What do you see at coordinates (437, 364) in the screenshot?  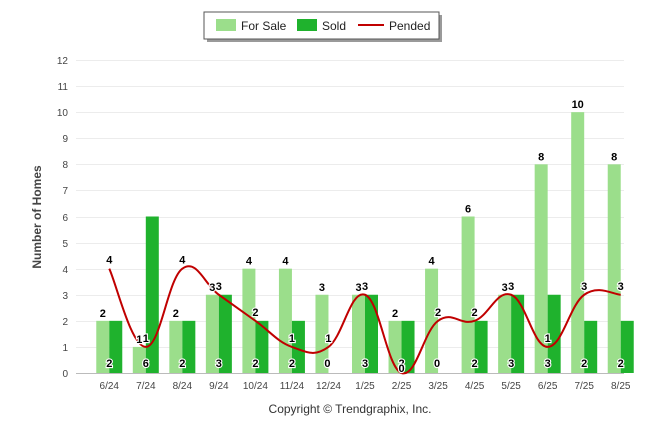 I see `label-sold: 0` at bounding box center [437, 364].